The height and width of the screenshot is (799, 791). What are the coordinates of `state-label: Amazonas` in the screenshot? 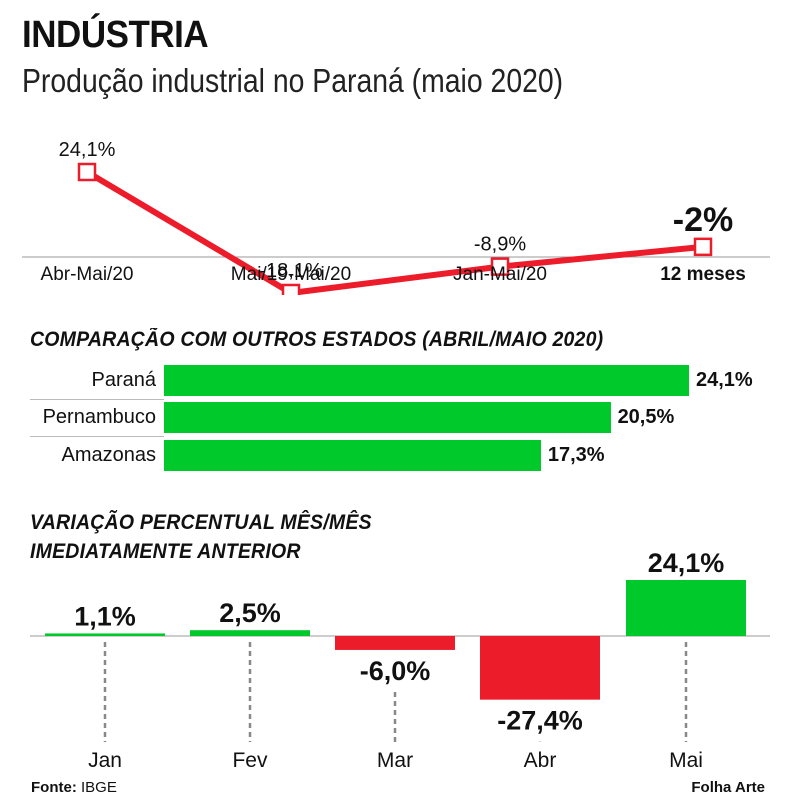 It's located at (109, 455).